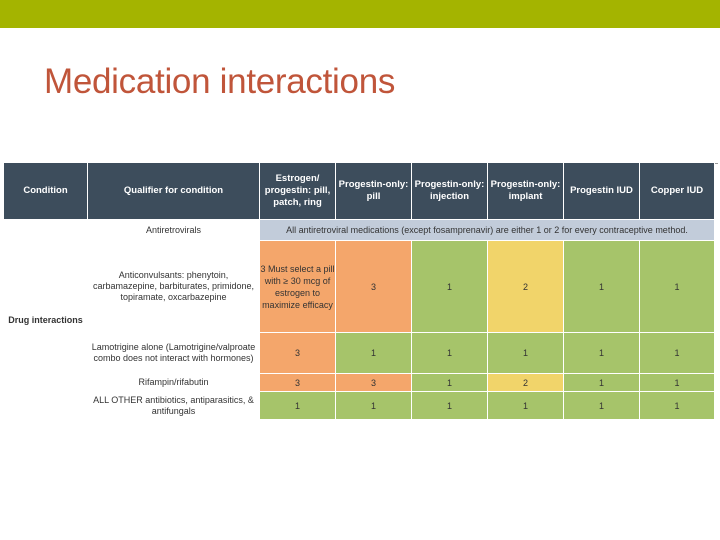 The height and width of the screenshot is (540, 720). What do you see at coordinates (45, 319) in the screenshot?
I see `condition-label: Drug interactions` at bounding box center [45, 319].